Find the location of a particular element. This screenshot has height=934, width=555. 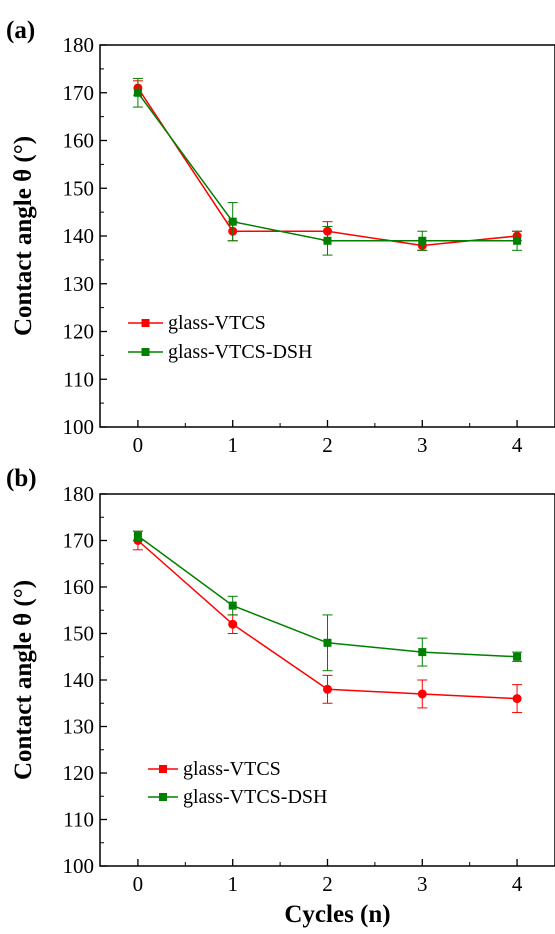

series-line is located at coordinates (327, 167).